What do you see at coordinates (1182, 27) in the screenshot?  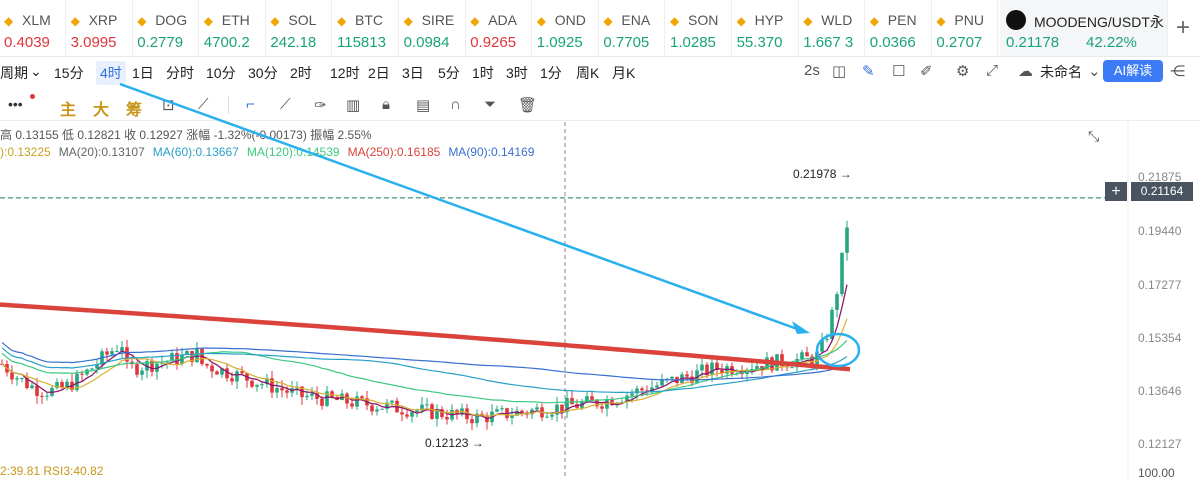 I see `add-tab-icon: +` at bounding box center [1182, 27].